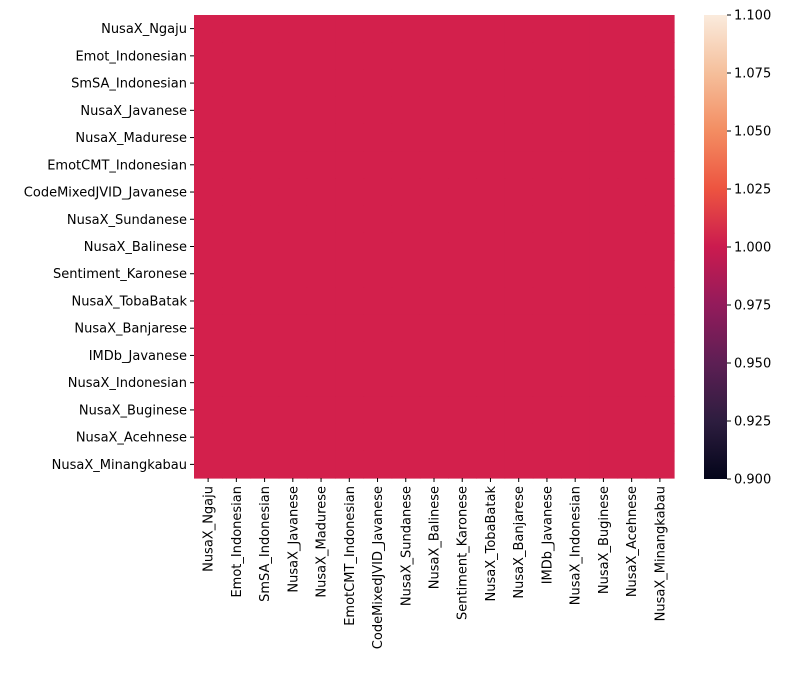 The width and height of the screenshot is (786, 673). Describe the element at coordinates (133, 111) in the screenshot. I see `y-tick-label: NusaX_Javanese` at that location.